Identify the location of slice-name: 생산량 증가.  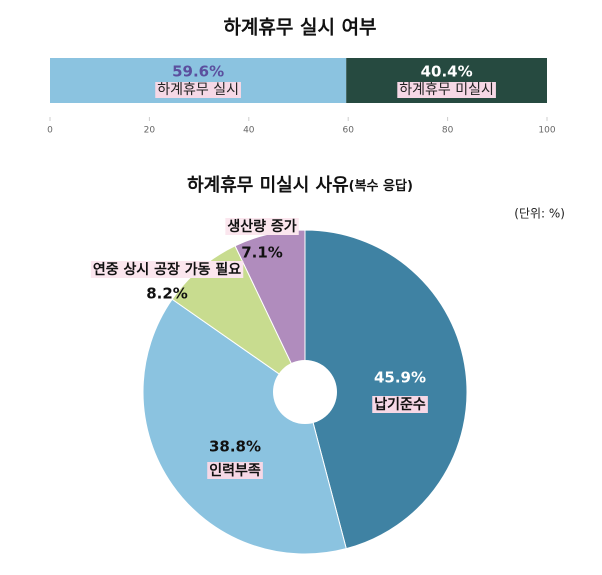
(261, 226).